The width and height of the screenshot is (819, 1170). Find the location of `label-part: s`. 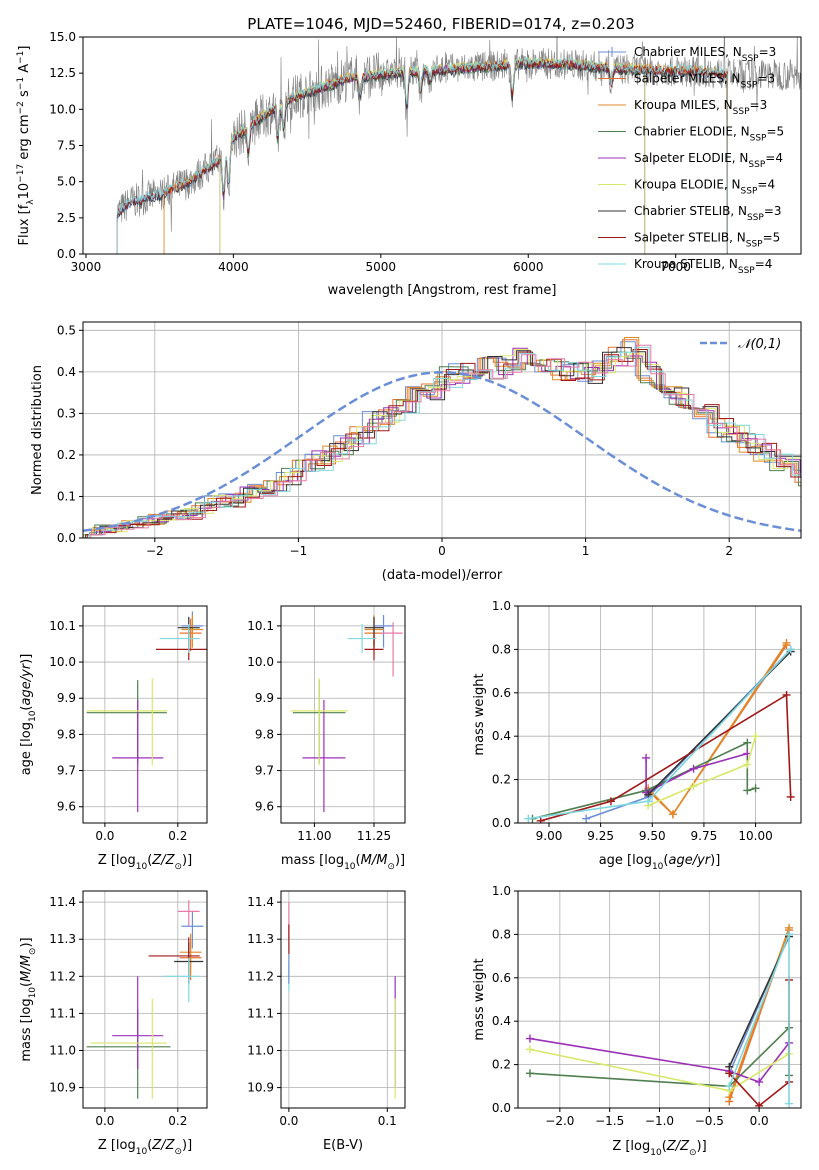

label-part: s is located at coordinates (24, 95).